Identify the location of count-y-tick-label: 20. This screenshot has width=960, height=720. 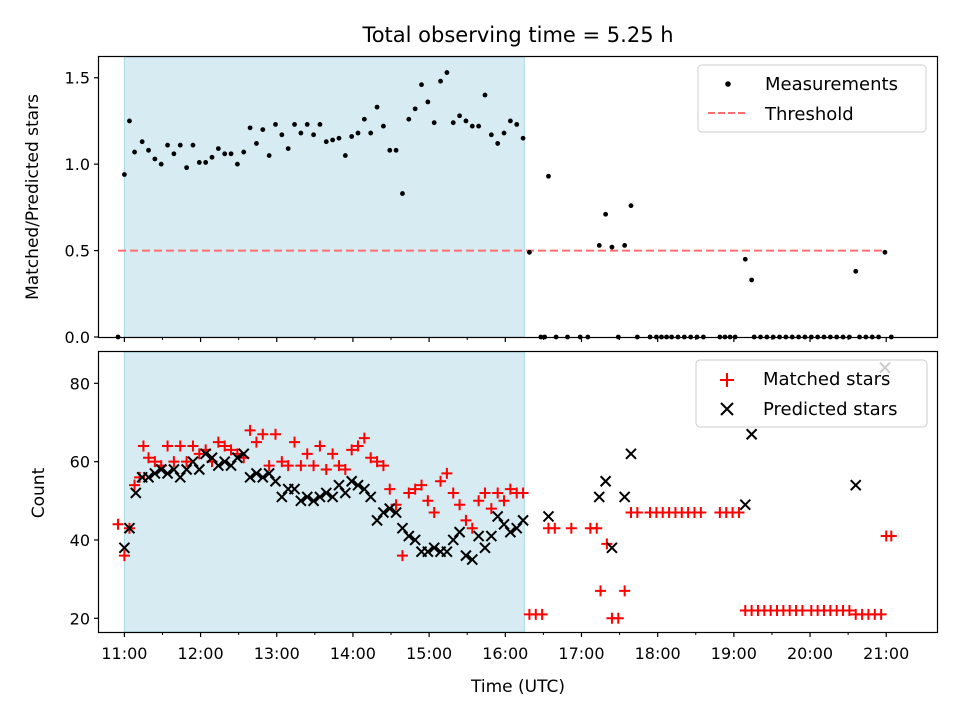
(80, 618).